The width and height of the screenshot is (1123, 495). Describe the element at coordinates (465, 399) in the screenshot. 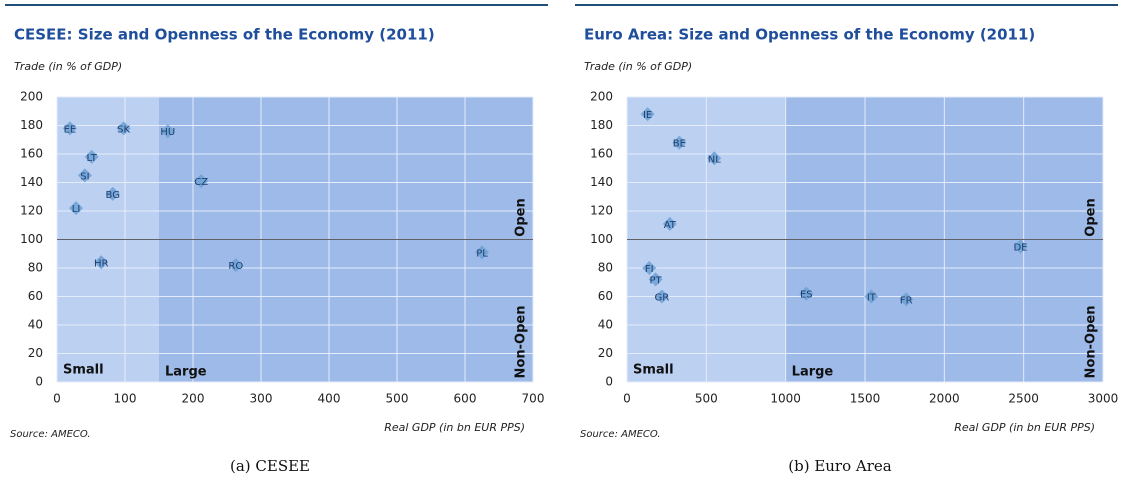

I see `x-tick-label: 600` at that location.